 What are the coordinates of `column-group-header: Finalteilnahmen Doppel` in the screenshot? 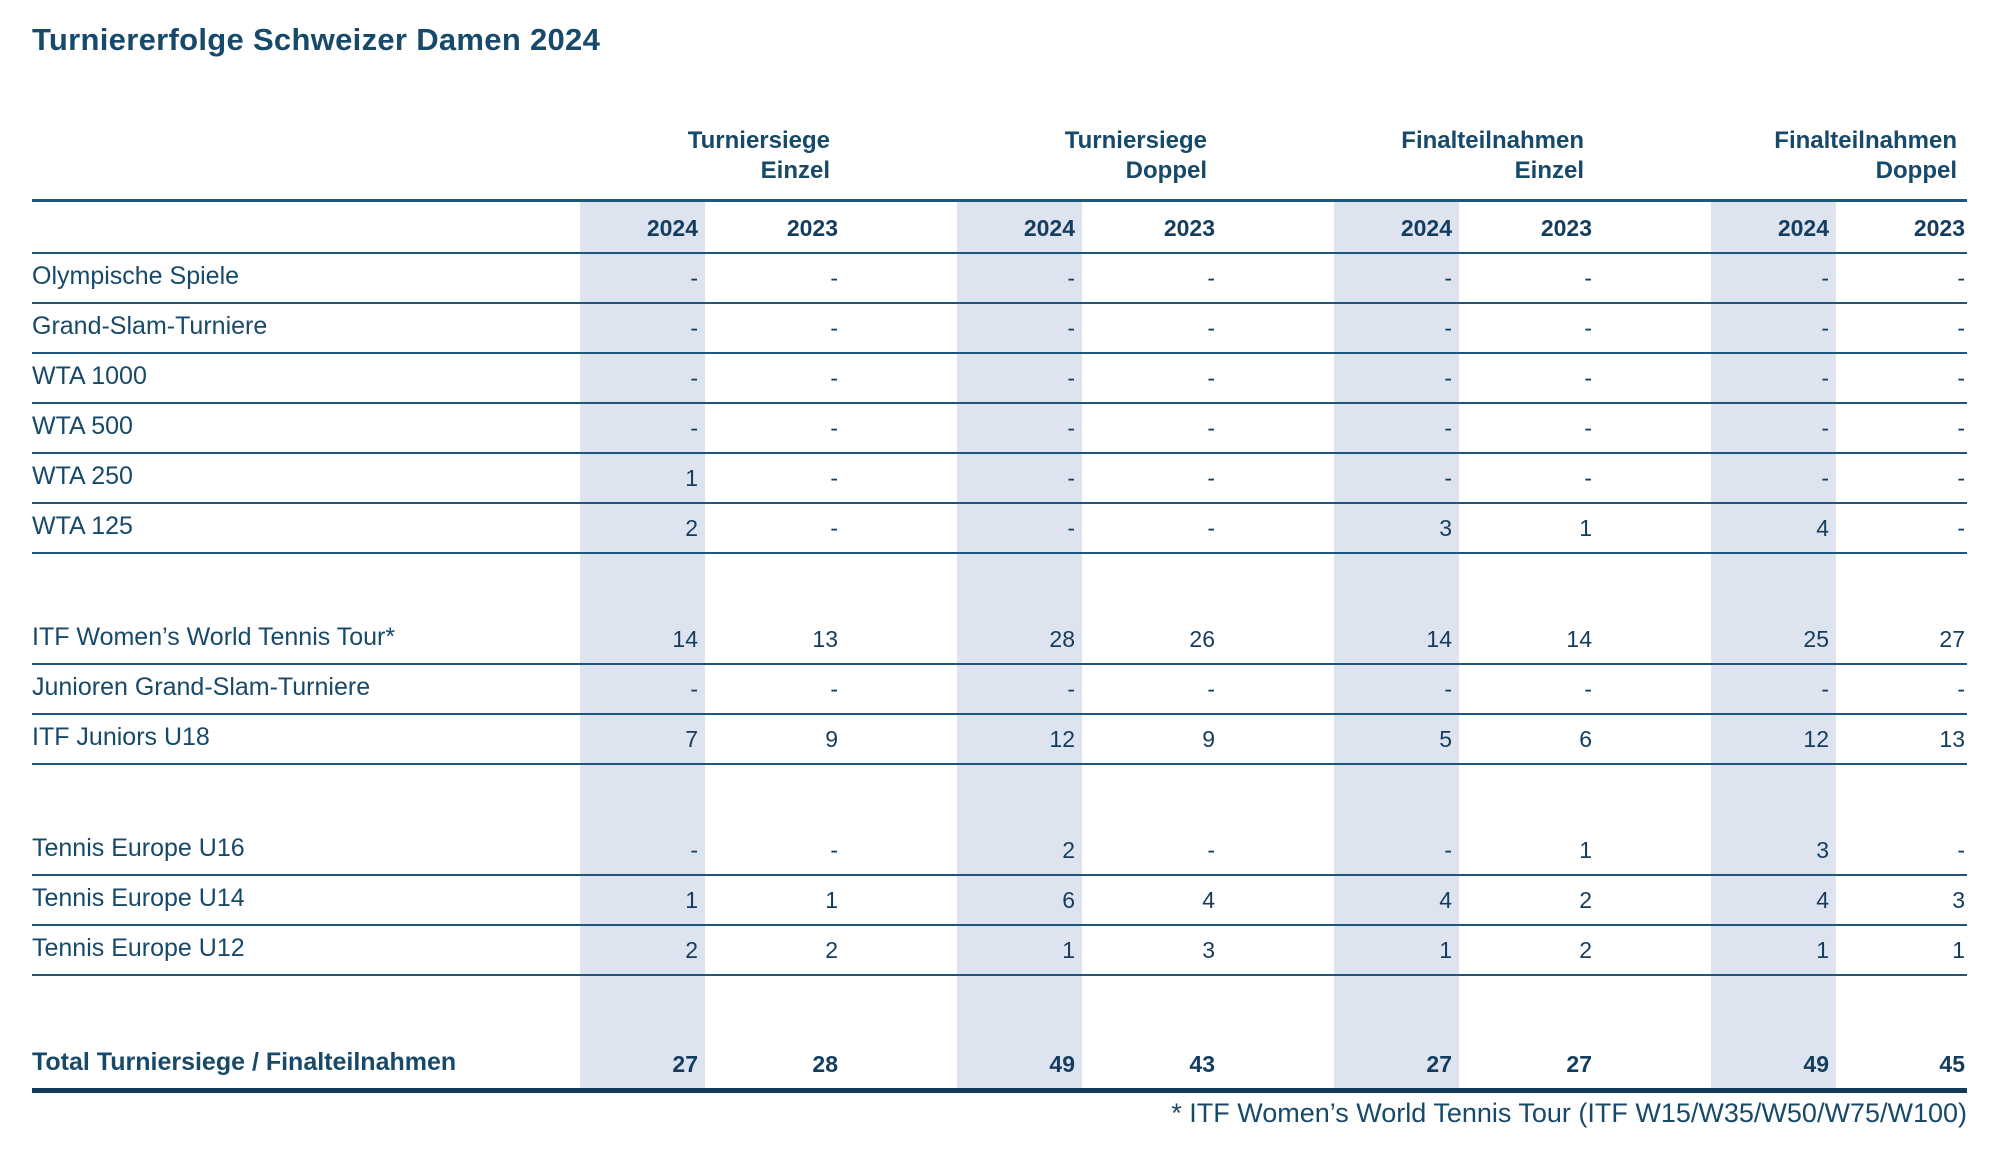 It's located at (1839, 149).